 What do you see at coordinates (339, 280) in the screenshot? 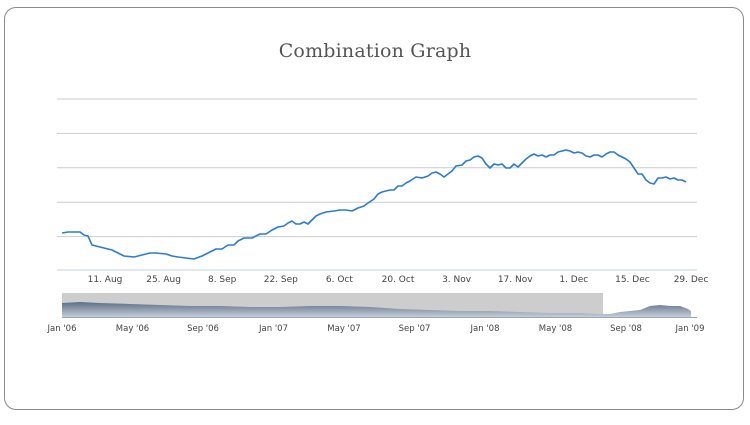
I see `x-tick-label: 6. Oct` at bounding box center [339, 280].